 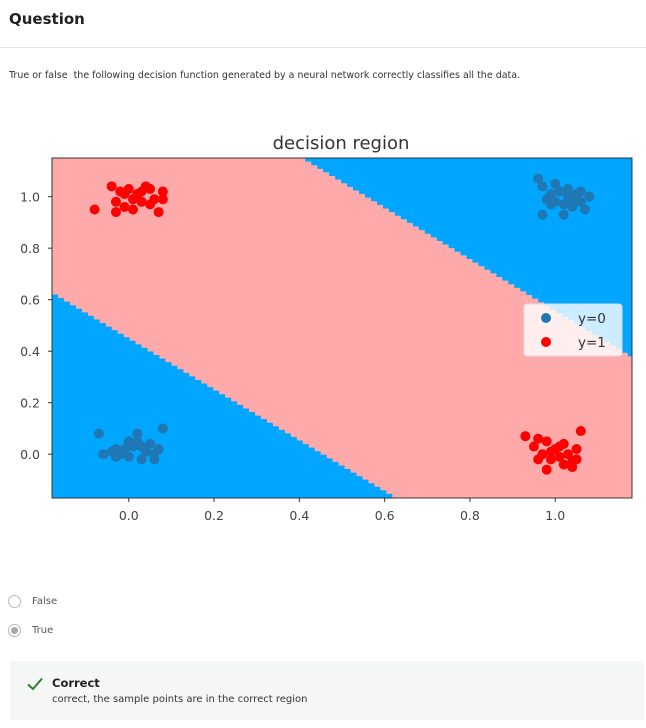 What do you see at coordinates (385, 515) in the screenshot?
I see `x-tick-label: 0.6` at bounding box center [385, 515].